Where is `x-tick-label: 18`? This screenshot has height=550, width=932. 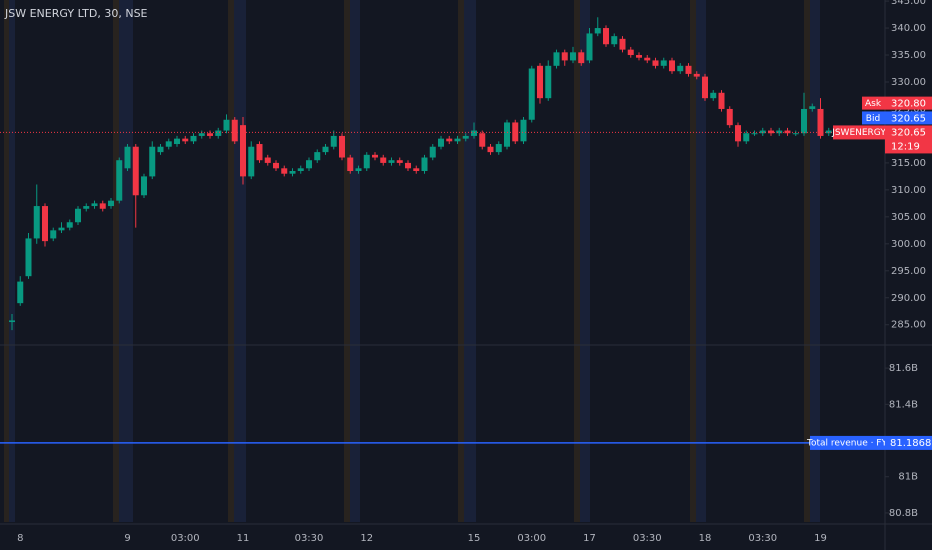 x-tick-label: 18 is located at coordinates (705, 538).